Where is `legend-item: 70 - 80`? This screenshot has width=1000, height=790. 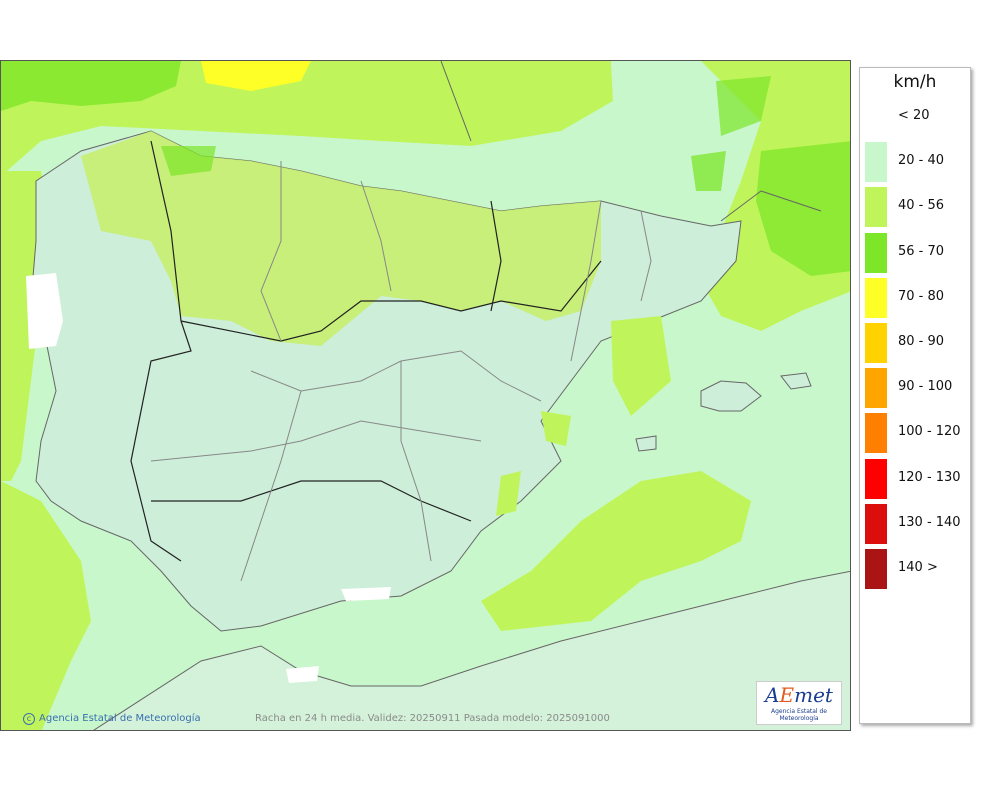 legend-item: 70 - 80 is located at coordinates (915, 300).